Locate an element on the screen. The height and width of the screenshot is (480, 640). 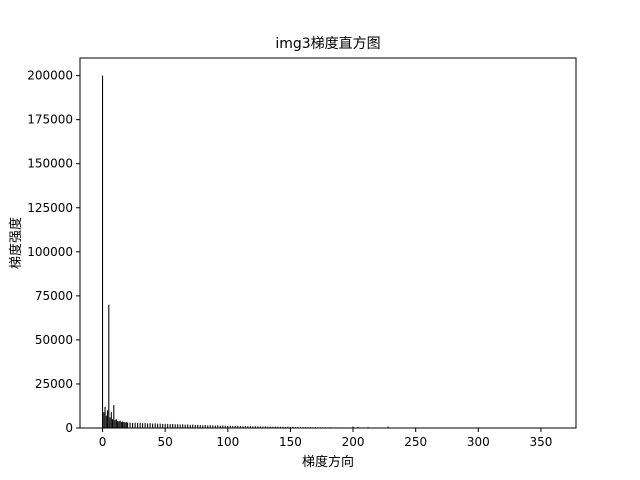
x-tick-label: 100 is located at coordinates (227, 442).